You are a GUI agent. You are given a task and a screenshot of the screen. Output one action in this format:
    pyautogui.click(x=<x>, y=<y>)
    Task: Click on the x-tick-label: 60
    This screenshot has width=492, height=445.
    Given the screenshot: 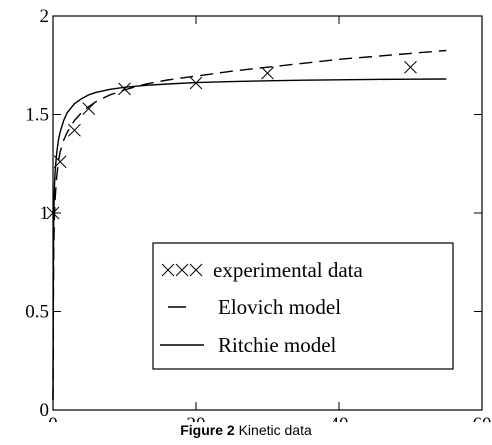 What is the action you would take?
    pyautogui.click(x=482, y=418)
    